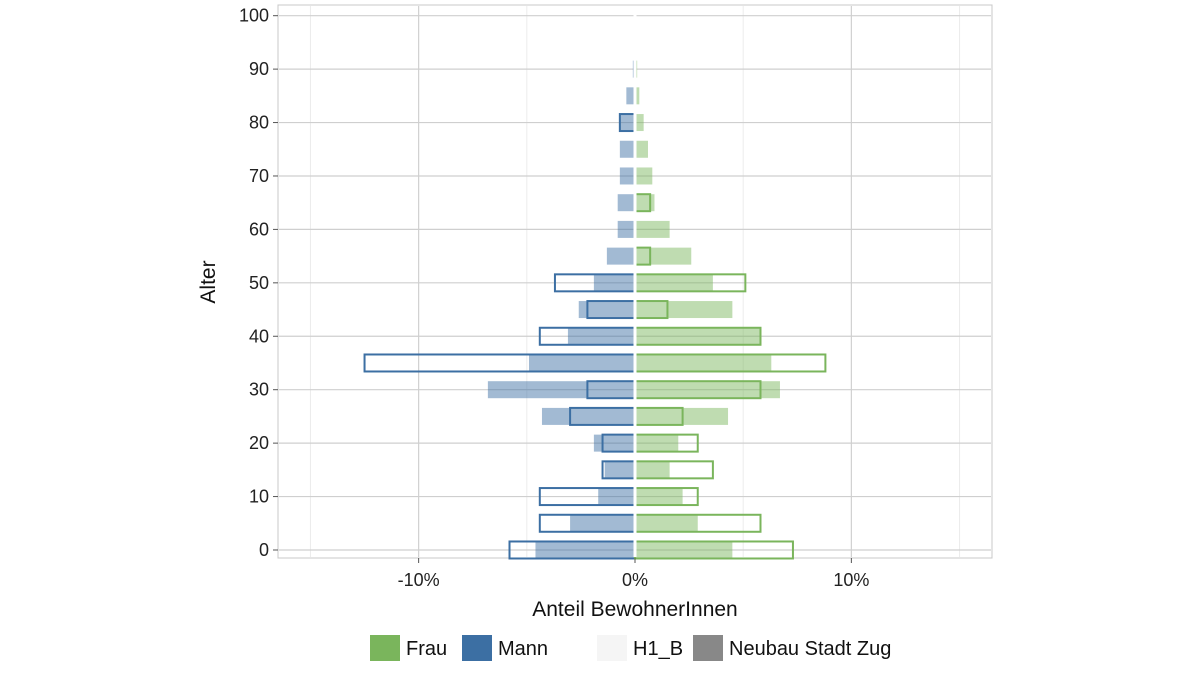  I want to click on x-tick-label: -10%, so click(419, 580).